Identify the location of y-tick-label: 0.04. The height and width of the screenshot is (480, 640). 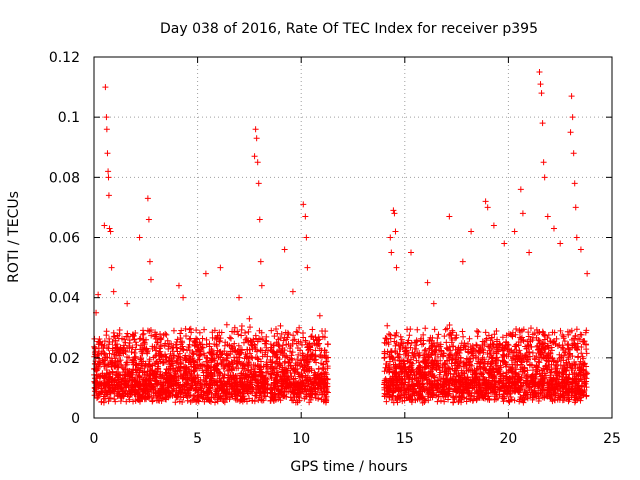
(64, 299).